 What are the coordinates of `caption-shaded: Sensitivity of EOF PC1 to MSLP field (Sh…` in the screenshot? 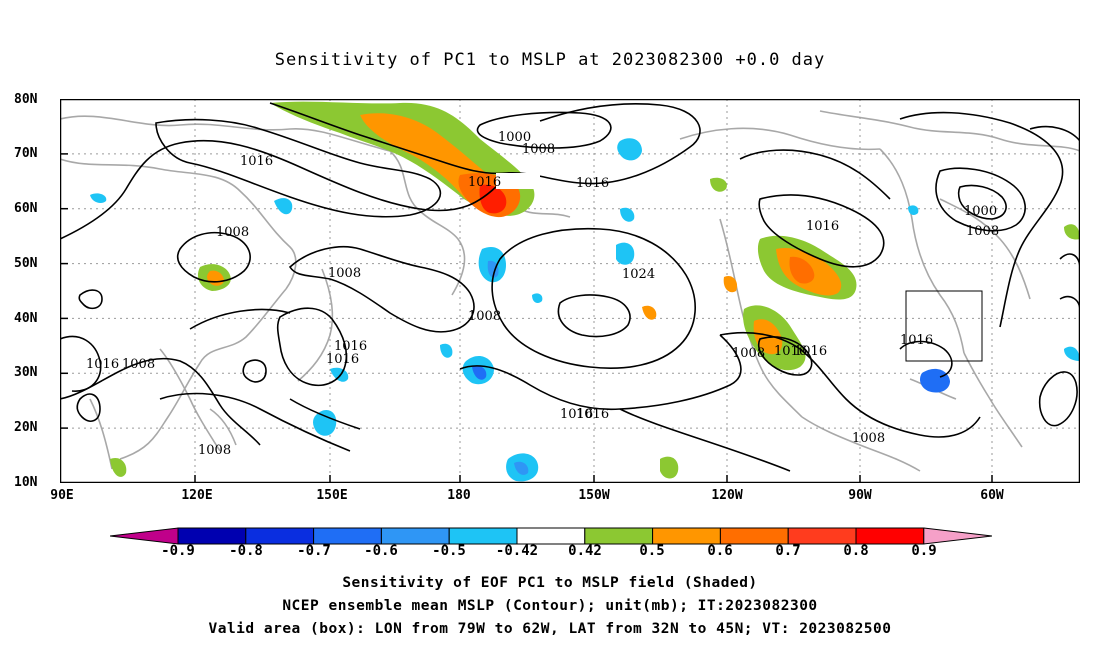 It's located at (550, 583).